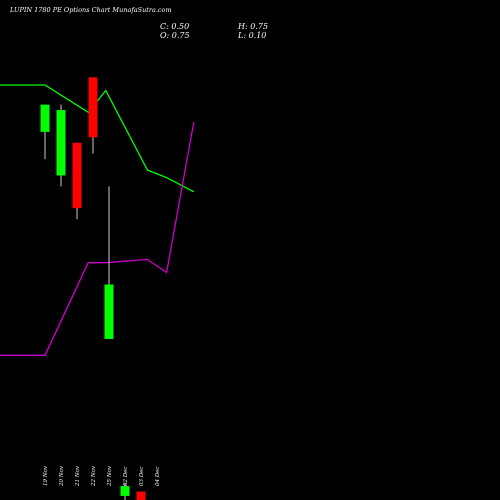  What do you see at coordinates (158, 477) in the screenshot?
I see `x-tick-label-8: 04 Dec` at bounding box center [158, 477].